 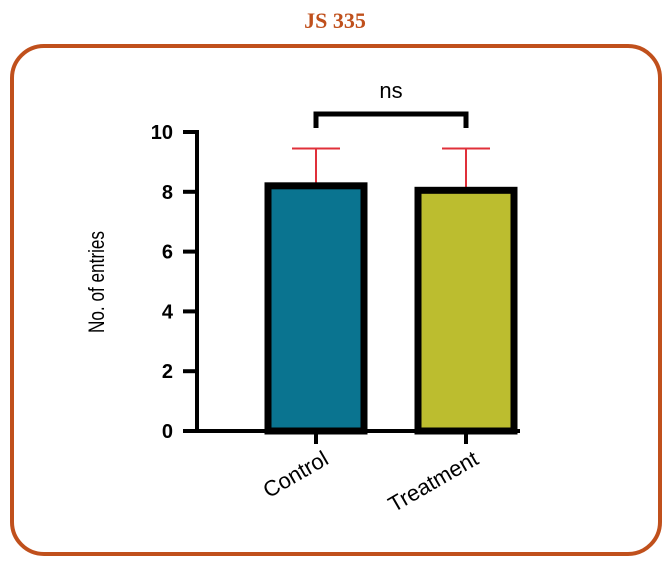 I want to click on y-tick-label-4: 4, so click(x=168, y=312).